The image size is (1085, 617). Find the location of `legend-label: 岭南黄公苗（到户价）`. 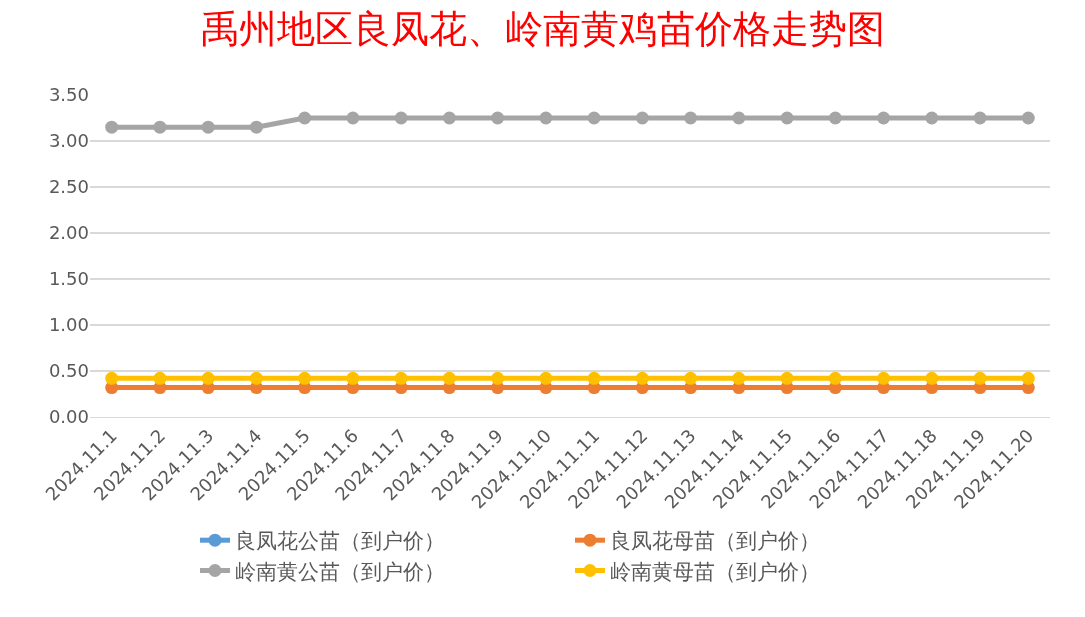

legend-label: 岭南黄公苗（到户价） is located at coordinates (340, 571).